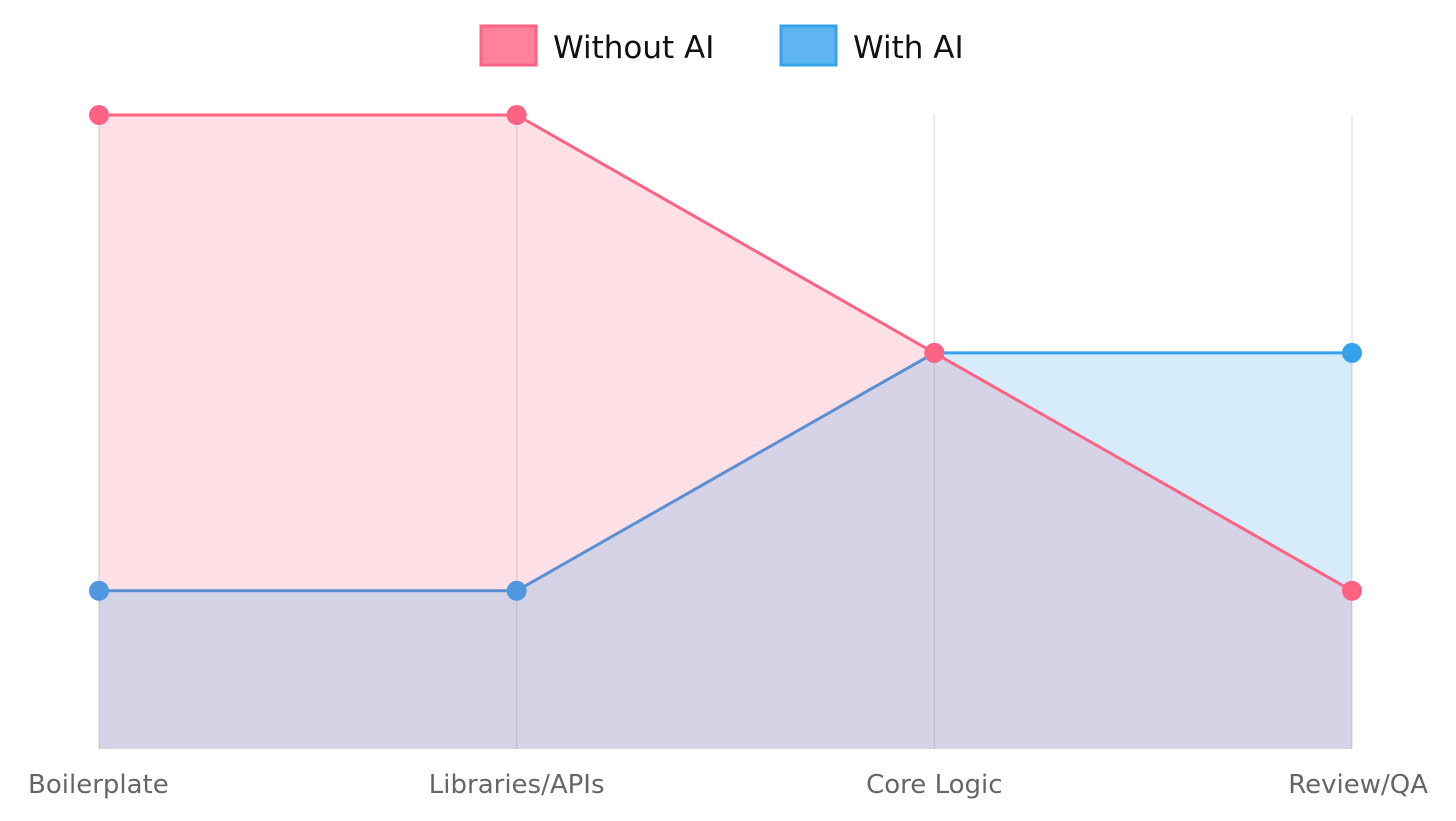  Describe the element at coordinates (1352, 352) in the screenshot. I see `point-with-ai-review-qa` at that location.